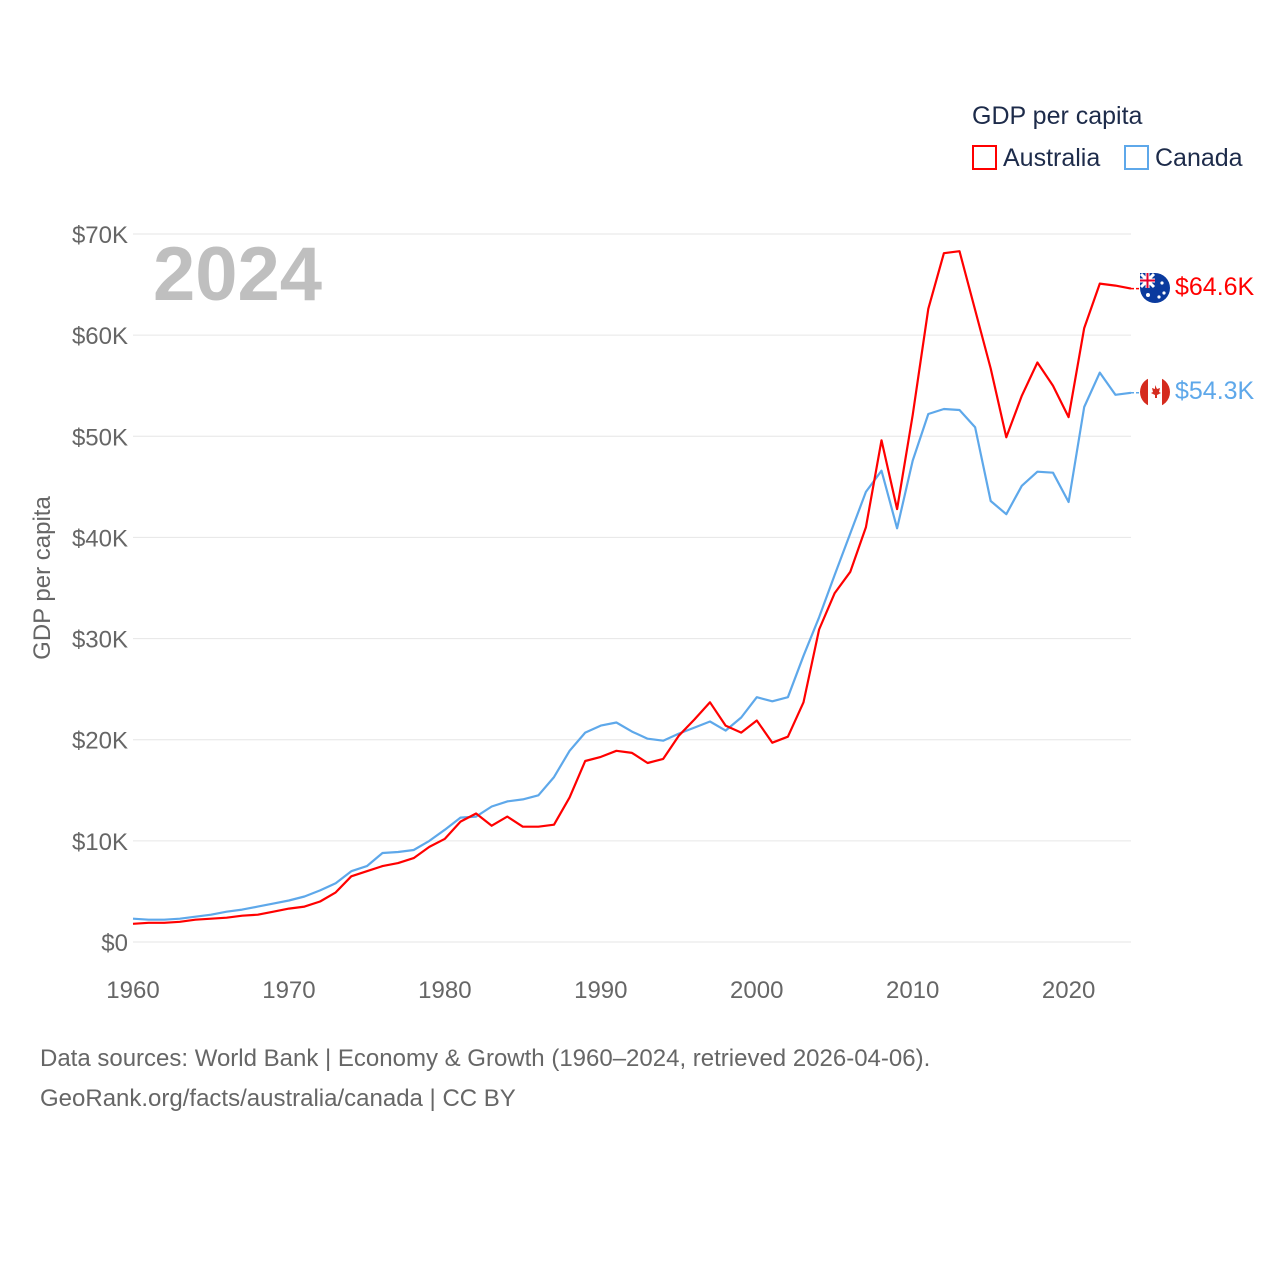 Image resolution: width=1280 pixels, height=1280 pixels. Describe the element at coordinates (1068, 990) in the screenshot. I see `x-tick-label: 2020` at that location.